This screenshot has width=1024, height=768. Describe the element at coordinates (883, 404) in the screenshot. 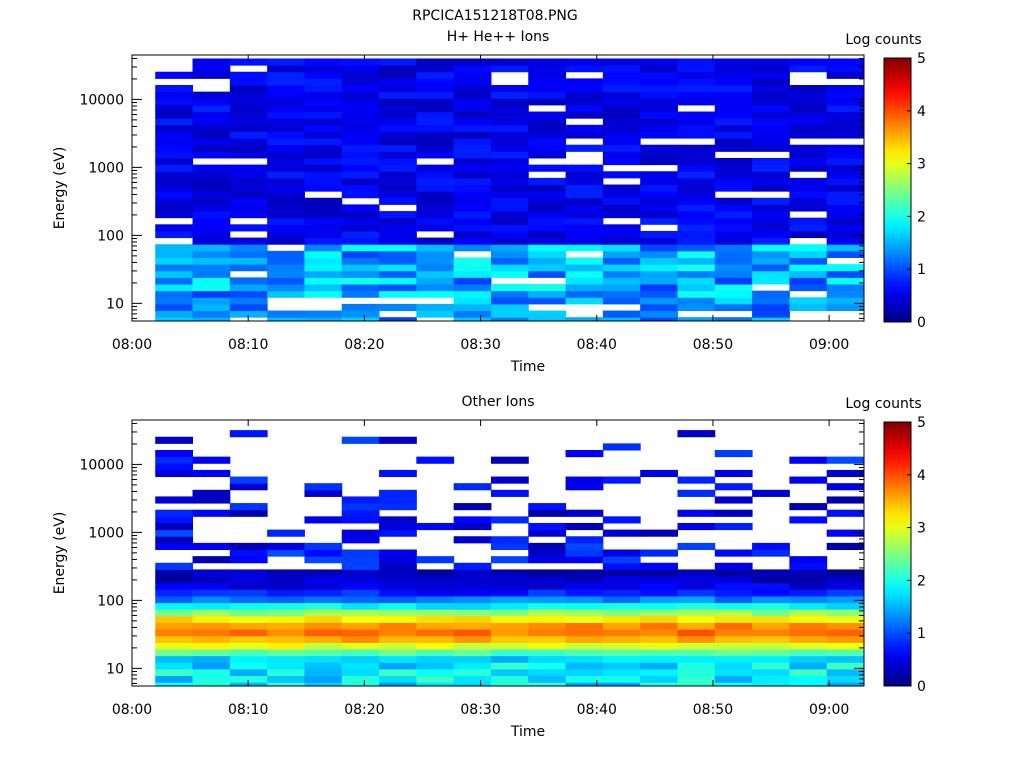

I see `colorbar-label: Log counts` at that location.